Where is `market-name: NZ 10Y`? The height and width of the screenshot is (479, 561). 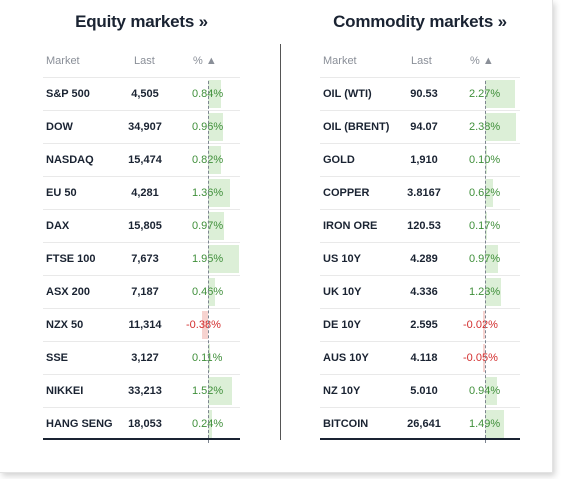 market-name: NZ 10Y is located at coordinates (342, 391).